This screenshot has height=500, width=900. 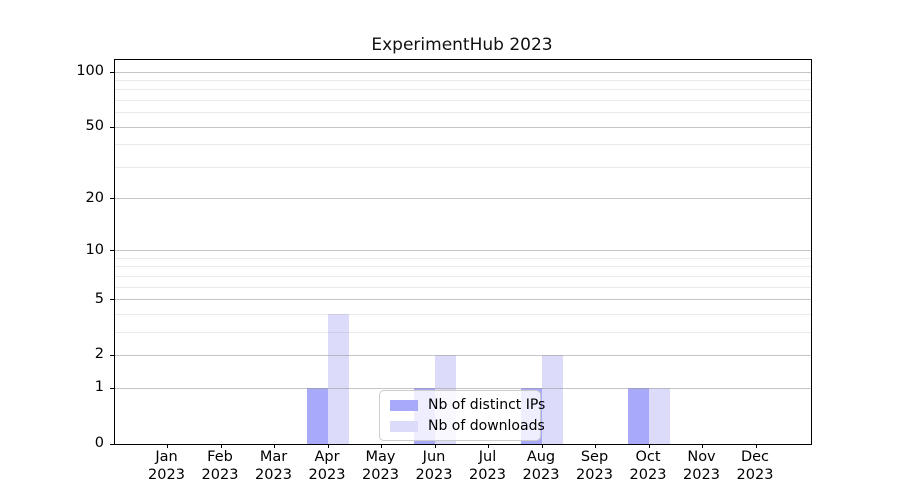 I want to click on x-axis-tick-label: Feb 2023, so click(x=220, y=466).